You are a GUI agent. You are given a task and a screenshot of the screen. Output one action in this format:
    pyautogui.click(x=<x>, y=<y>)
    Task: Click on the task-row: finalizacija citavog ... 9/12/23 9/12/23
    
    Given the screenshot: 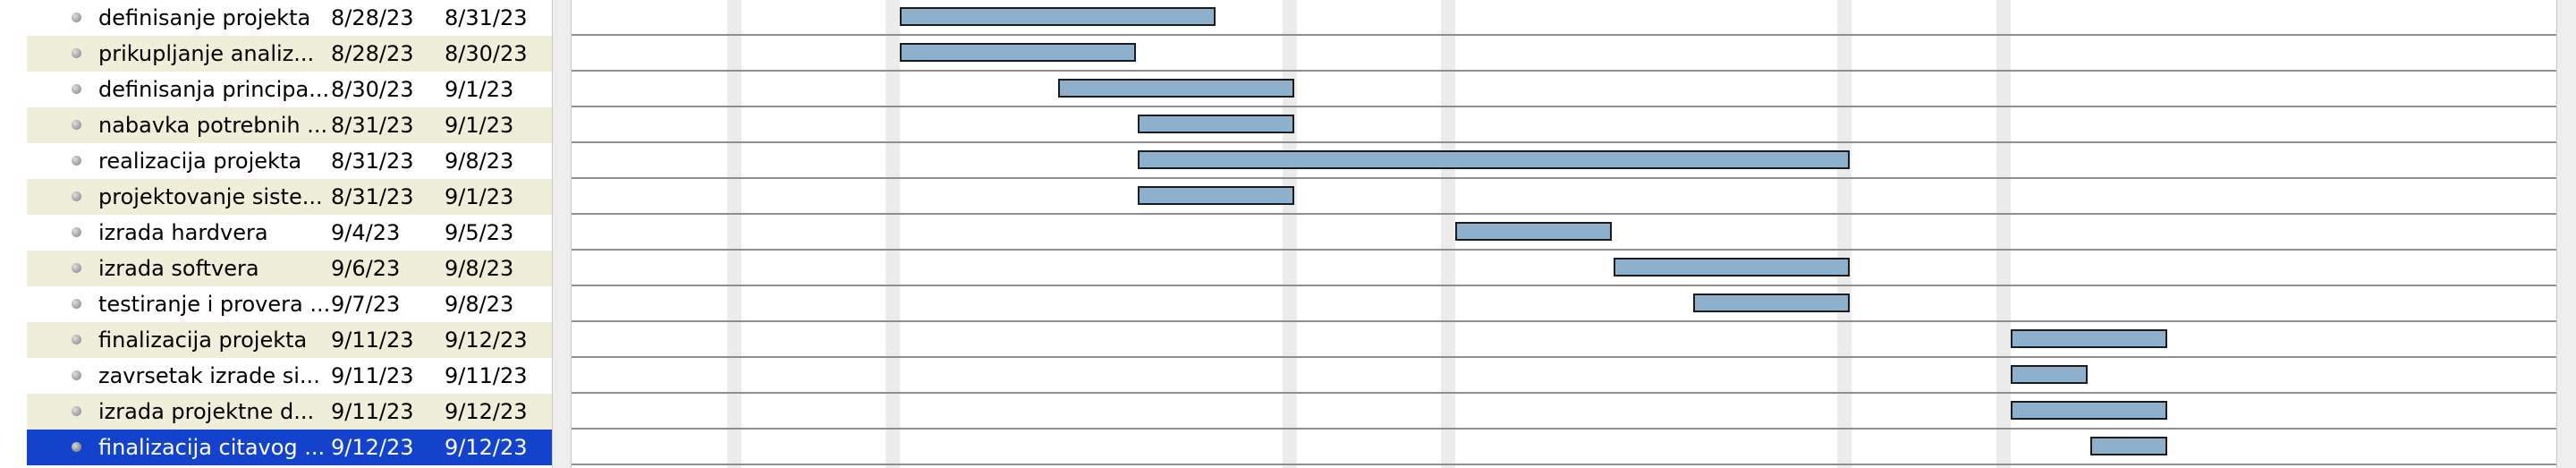 What is the action you would take?
    pyautogui.click(x=289, y=447)
    